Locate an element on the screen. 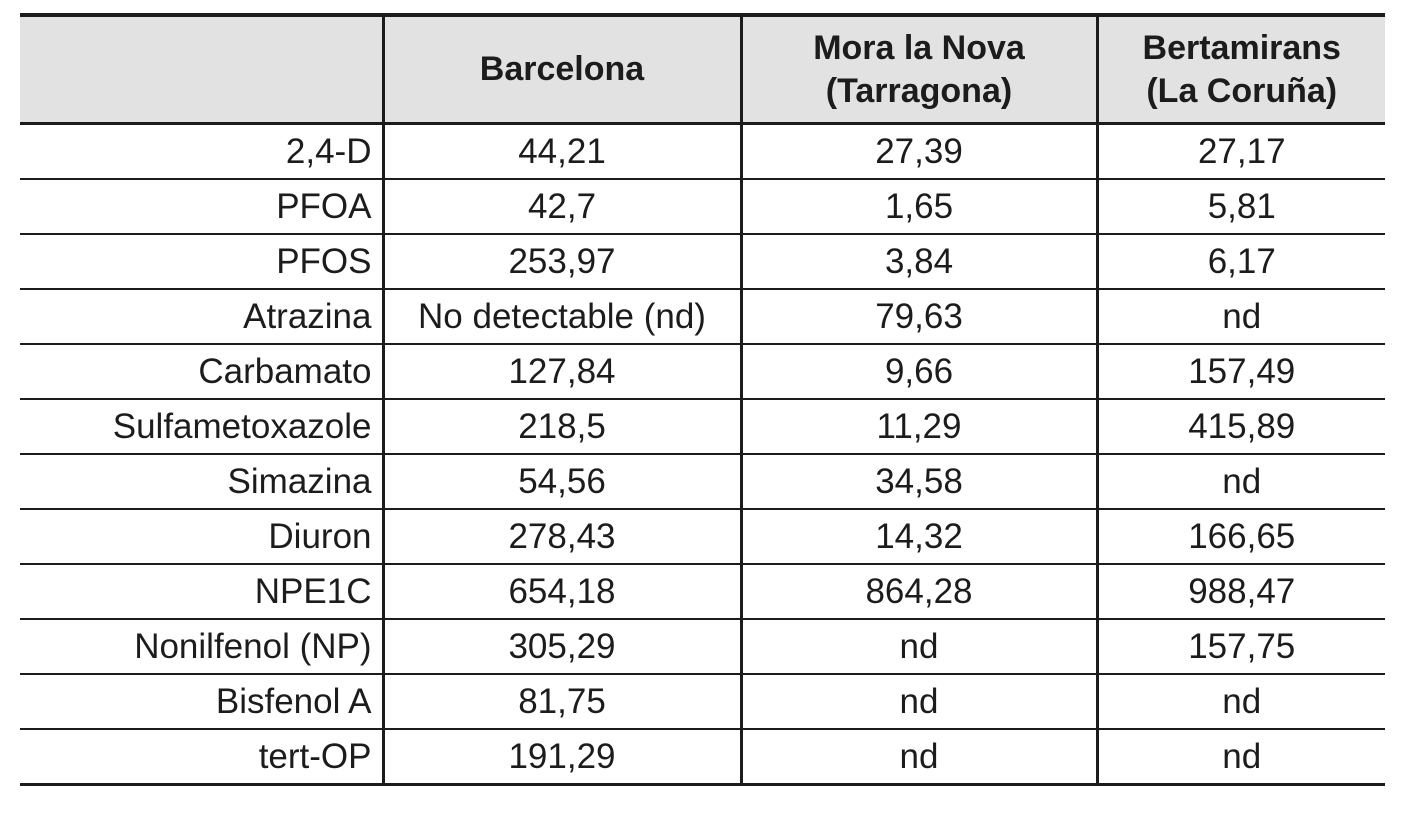  table-row: NPE1C 654,18 864,28 988,47 is located at coordinates (702, 591).